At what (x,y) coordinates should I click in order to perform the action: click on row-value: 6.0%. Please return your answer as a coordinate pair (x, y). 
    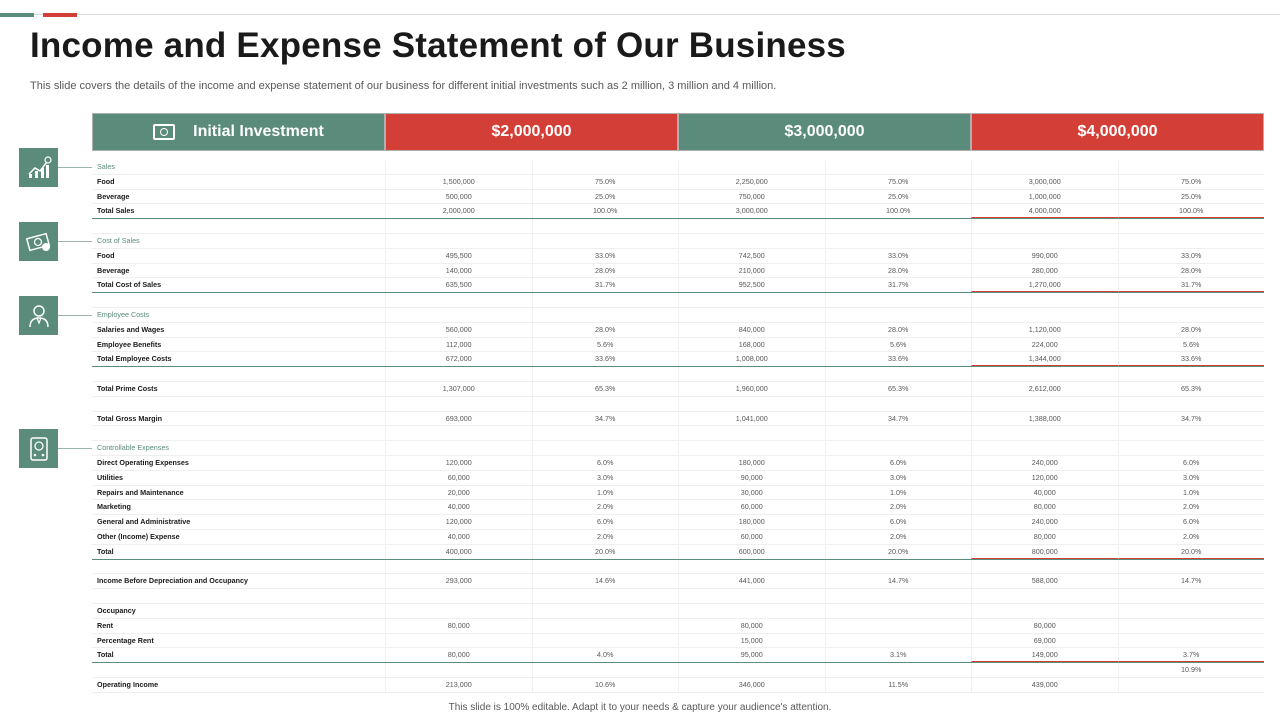
    Looking at the image, I should click on (898, 462).